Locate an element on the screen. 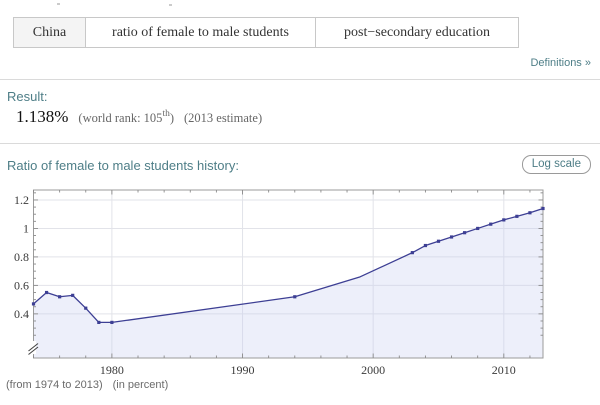  svg-text: 0.6 is located at coordinates (21, 285).